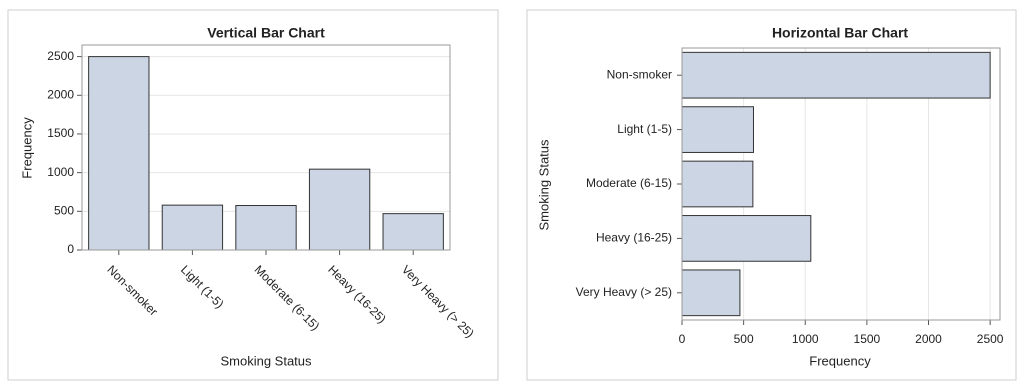 The image size is (1024, 390). I want to click on y-tick-label: 500, so click(64, 210).